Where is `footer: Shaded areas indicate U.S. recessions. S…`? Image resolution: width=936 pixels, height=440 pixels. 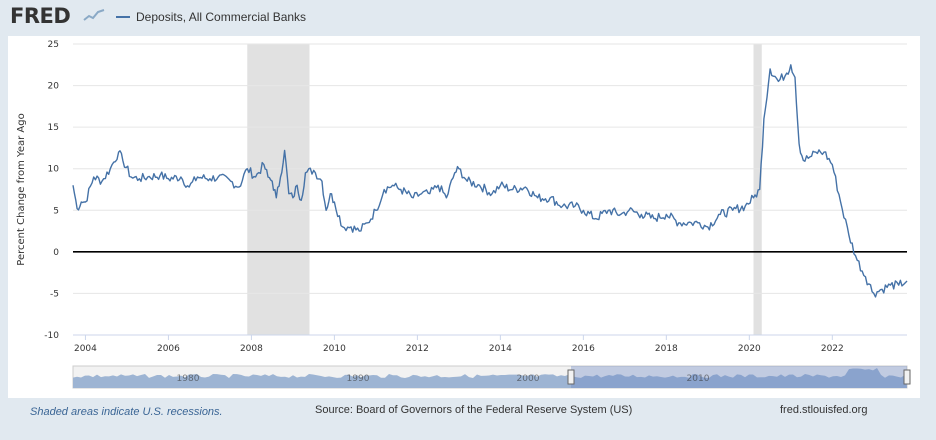
footer: Shaded areas indicate U.S. recessions. S… is located at coordinates (468, 420).